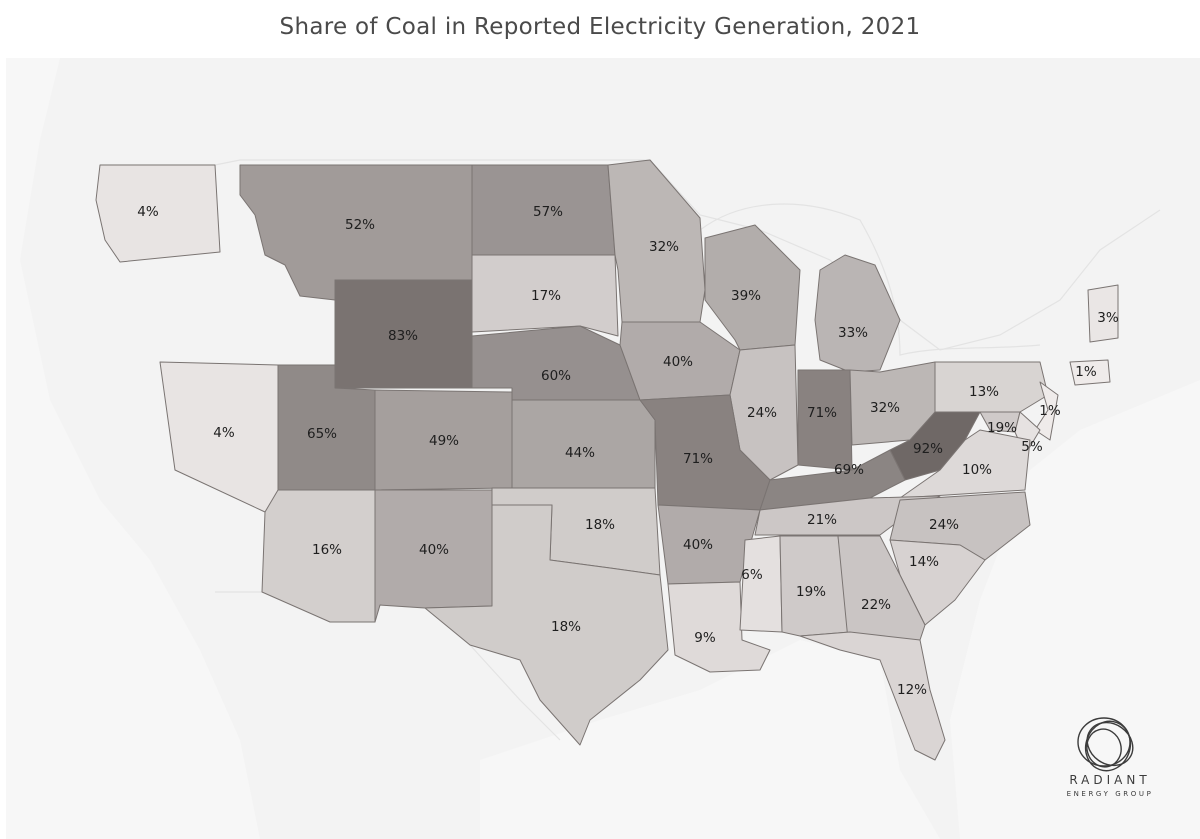 This screenshot has width=1200, height=839. What do you see at coordinates (1110, 794) in the screenshot?
I see `logo-subtitle: ENERGY GROUP` at bounding box center [1110, 794].